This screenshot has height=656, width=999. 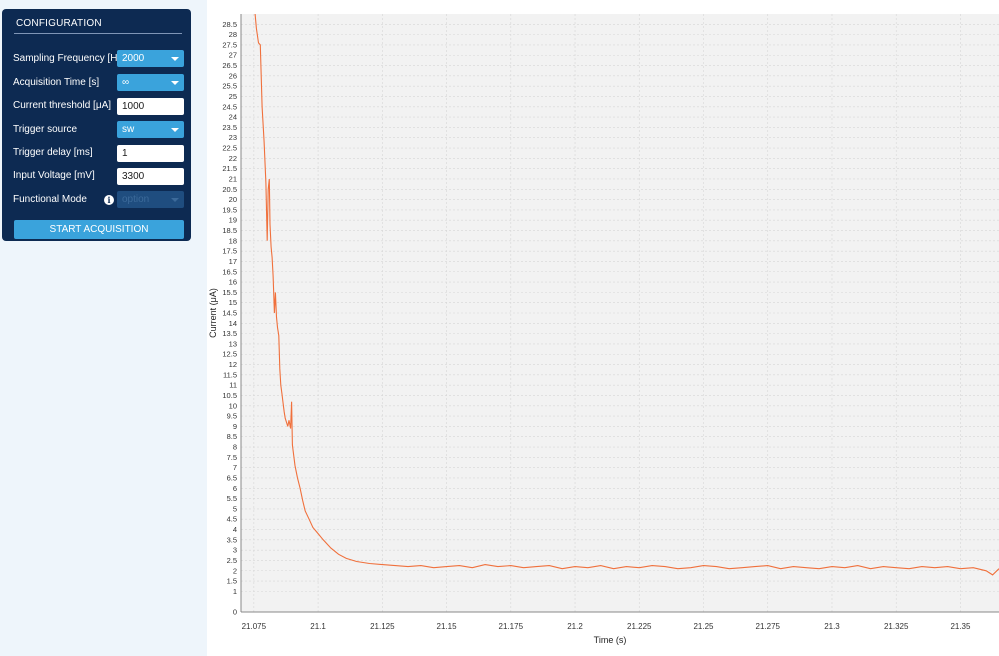 I want to click on start-acquisition-button: START ACQUISITION, so click(x=99, y=229).